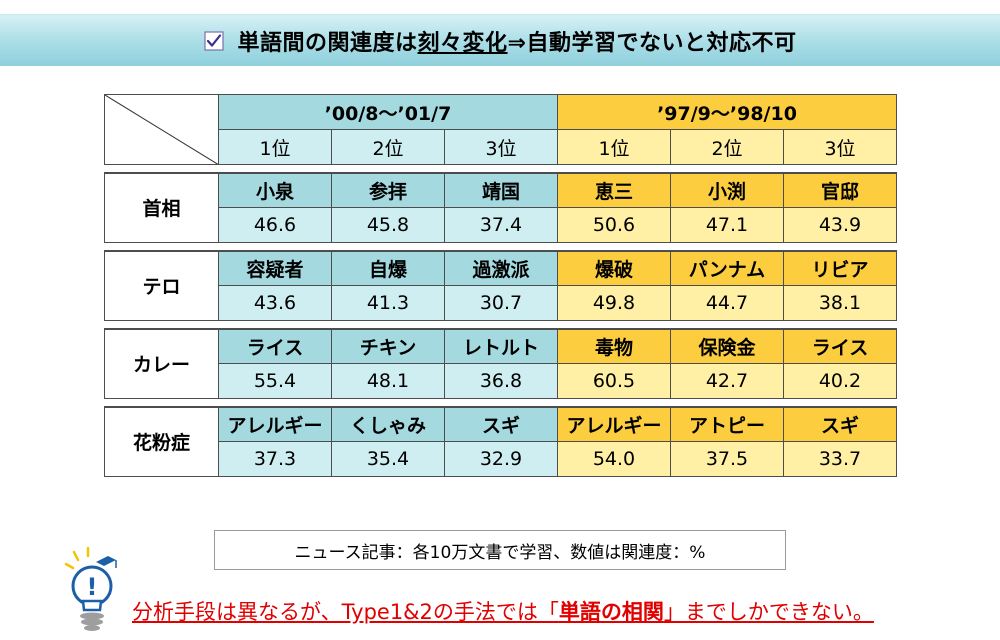 The width and height of the screenshot is (1000, 640). I want to click on word-cell: 参拝, so click(388, 189).